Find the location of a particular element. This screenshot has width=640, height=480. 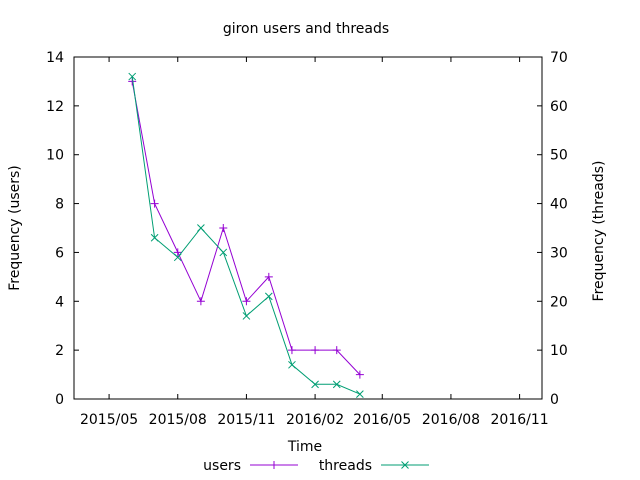

legend-label-threads: threads is located at coordinates (345, 466).